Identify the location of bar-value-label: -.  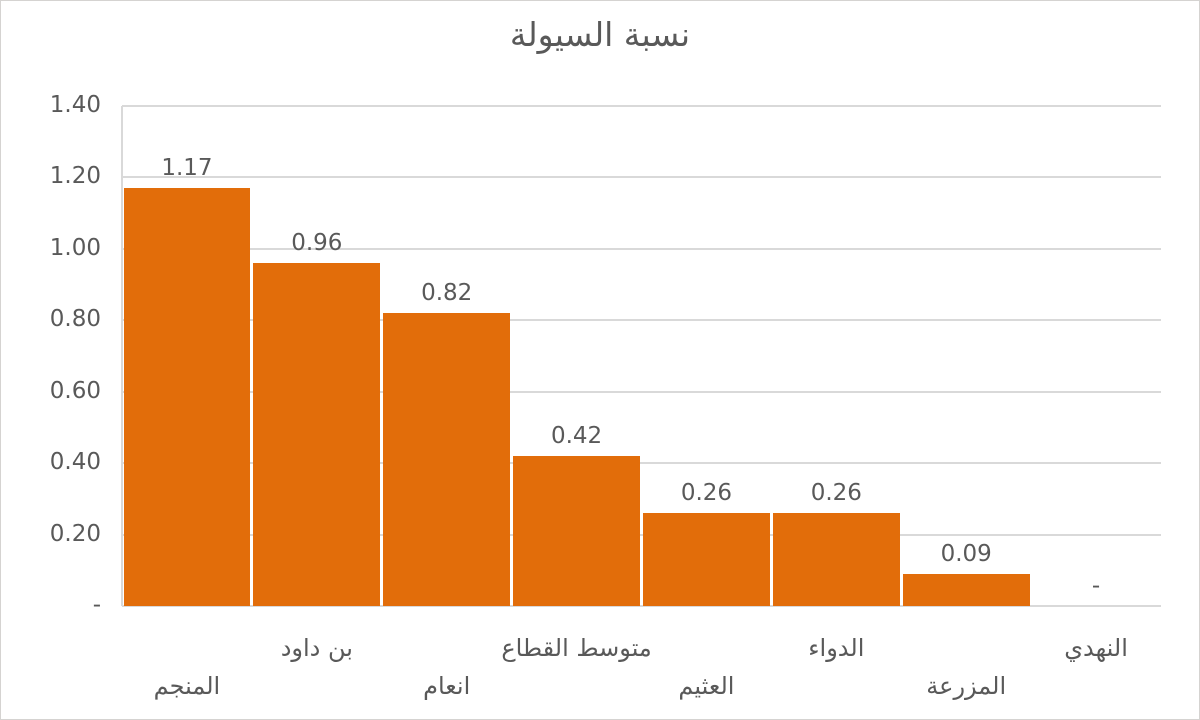
(1096, 586).